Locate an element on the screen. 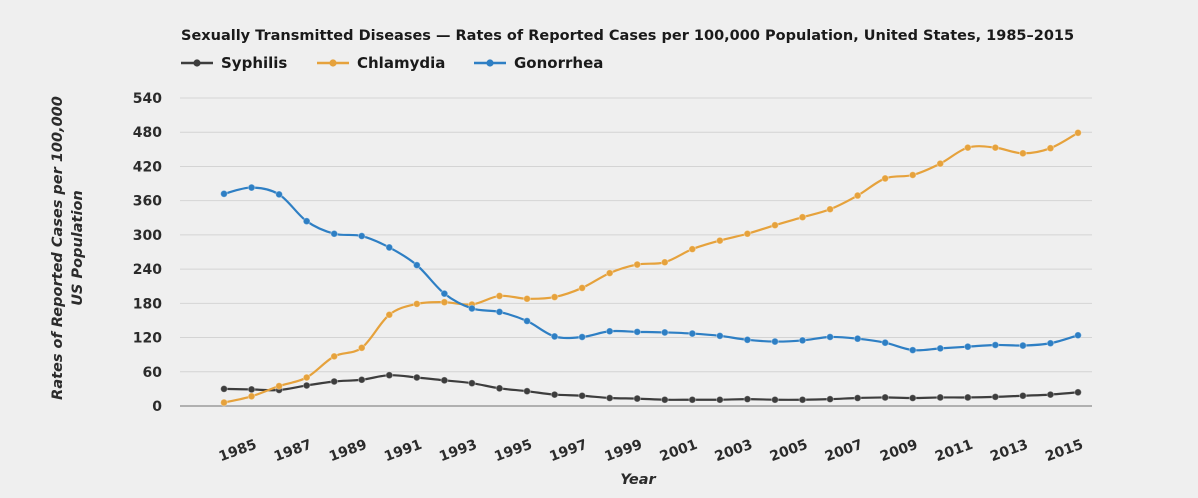 This screenshot has width=1198, height=498. syphilis-point-2001 is located at coordinates (692, 399).